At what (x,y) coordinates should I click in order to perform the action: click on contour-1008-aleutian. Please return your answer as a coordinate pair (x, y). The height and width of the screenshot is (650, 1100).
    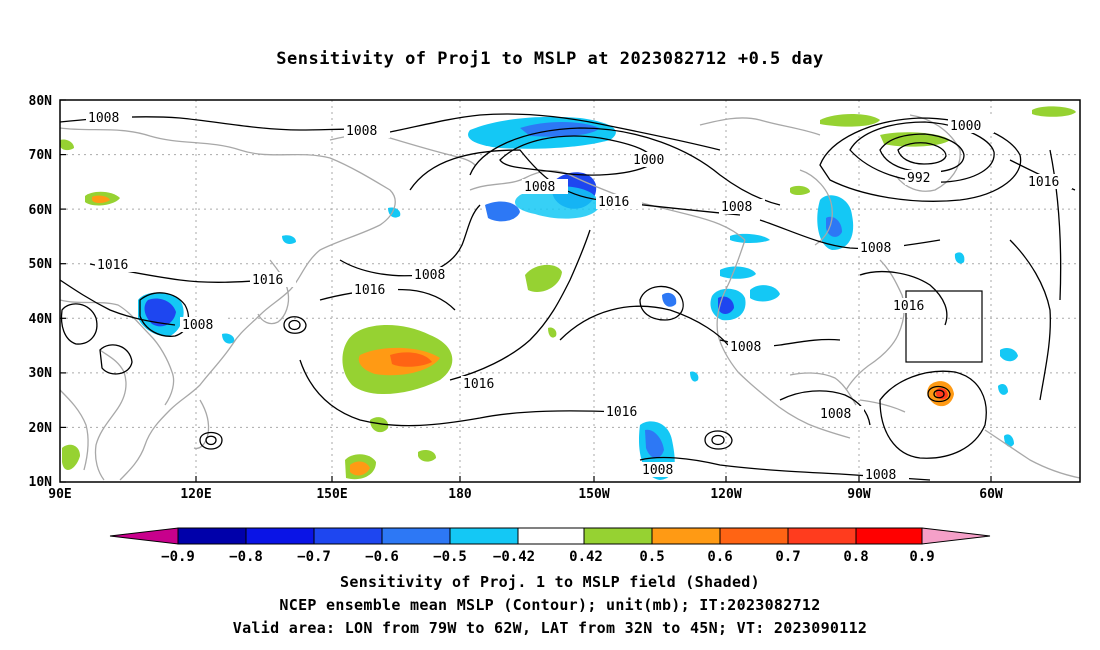
    Looking at the image, I should click on (625, 166).